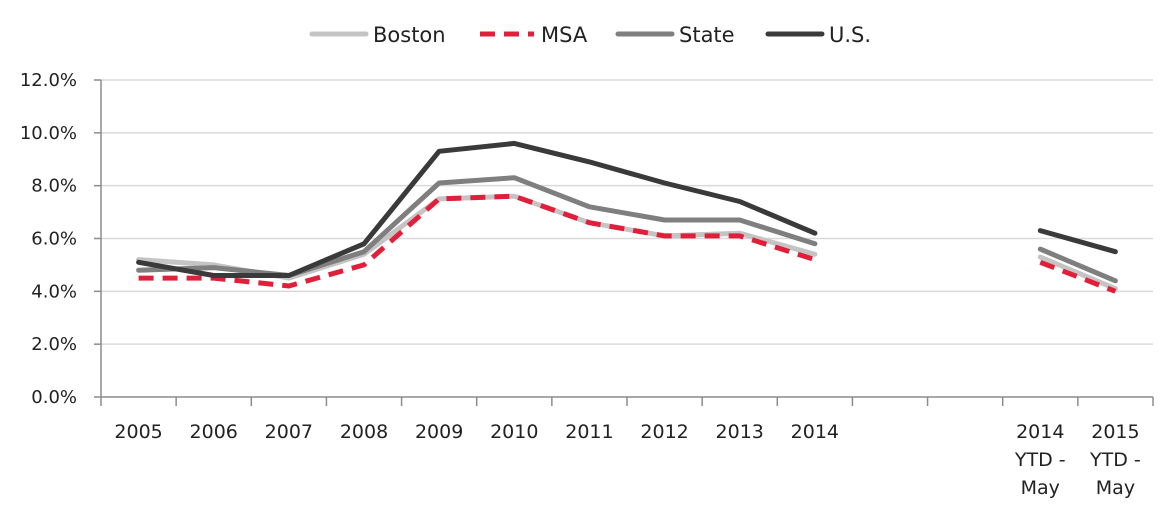 This screenshot has height=515, width=1175. What do you see at coordinates (138, 432) in the screenshot?
I see `x-tick-label: 2005` at bounding box center [138, 432].